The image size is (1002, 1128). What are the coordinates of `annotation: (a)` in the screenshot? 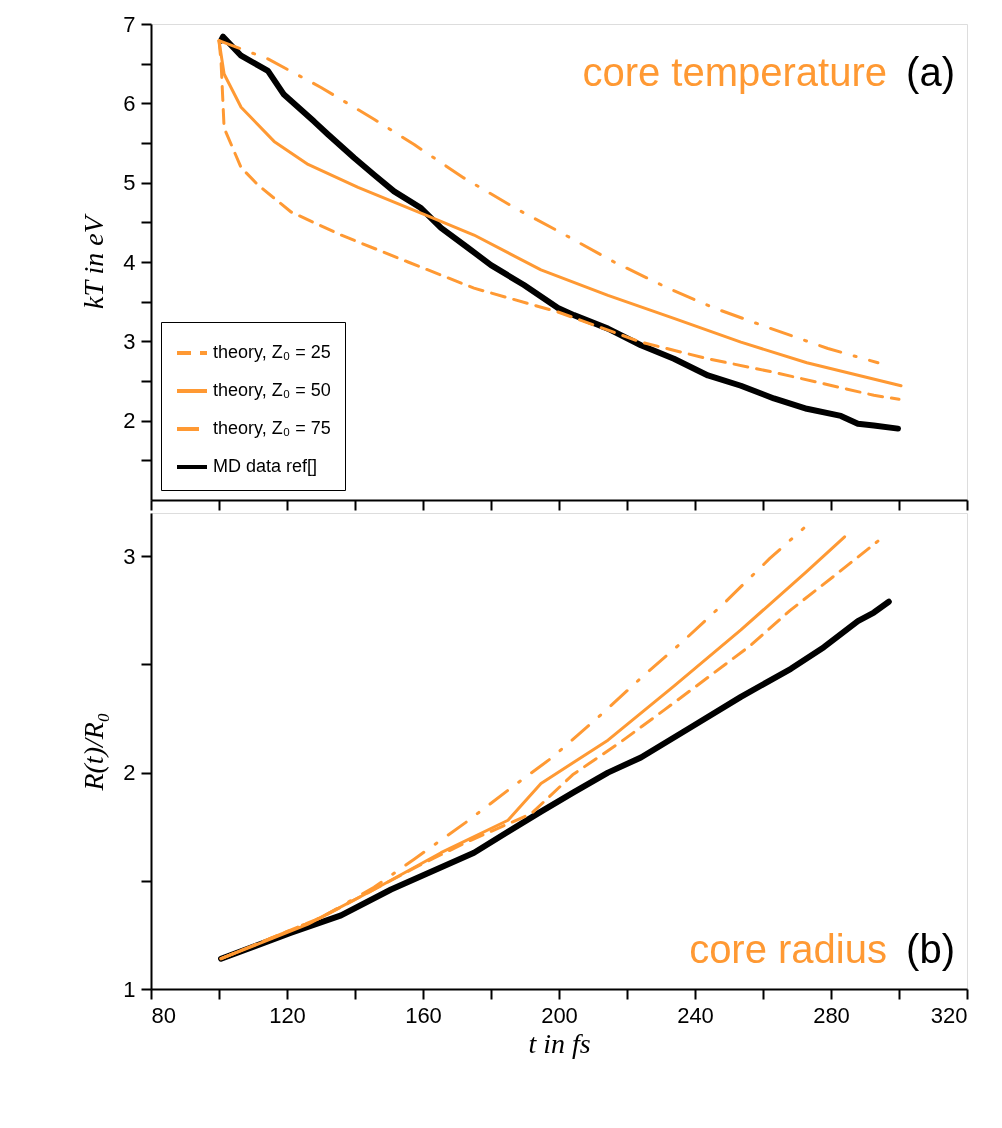 It's located at (930, 72).